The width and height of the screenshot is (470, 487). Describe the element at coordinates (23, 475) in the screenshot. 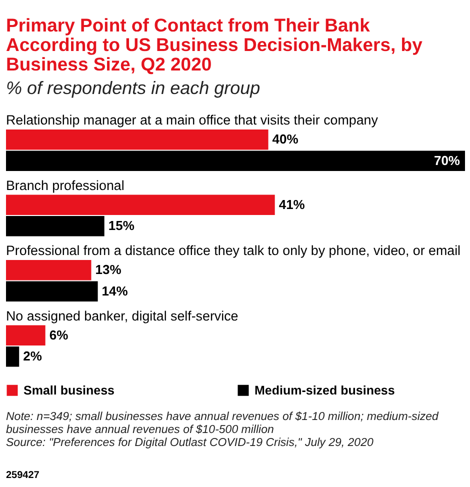

I see `text: 259427` at that location.